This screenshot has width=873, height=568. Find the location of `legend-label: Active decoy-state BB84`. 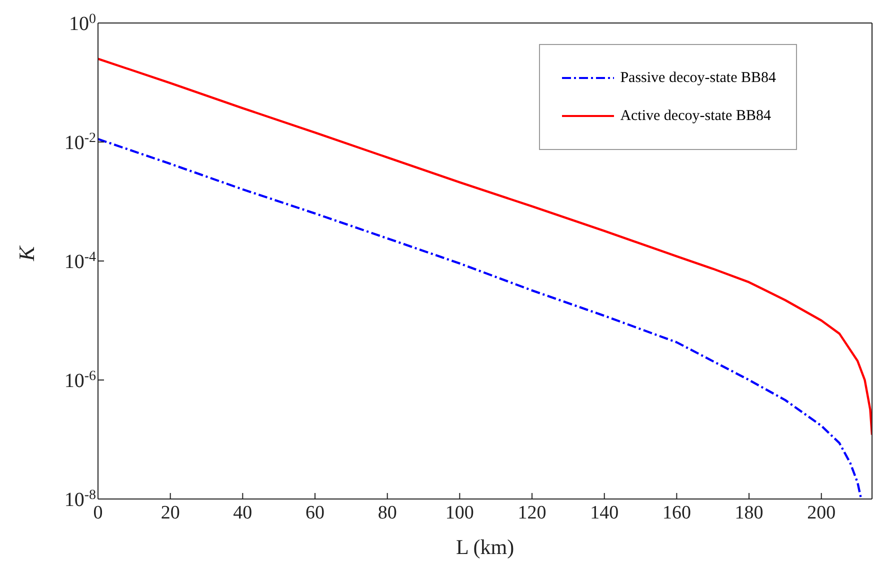

legend-label: Active decoy-state BB84 is located at coordinates (695, 116).